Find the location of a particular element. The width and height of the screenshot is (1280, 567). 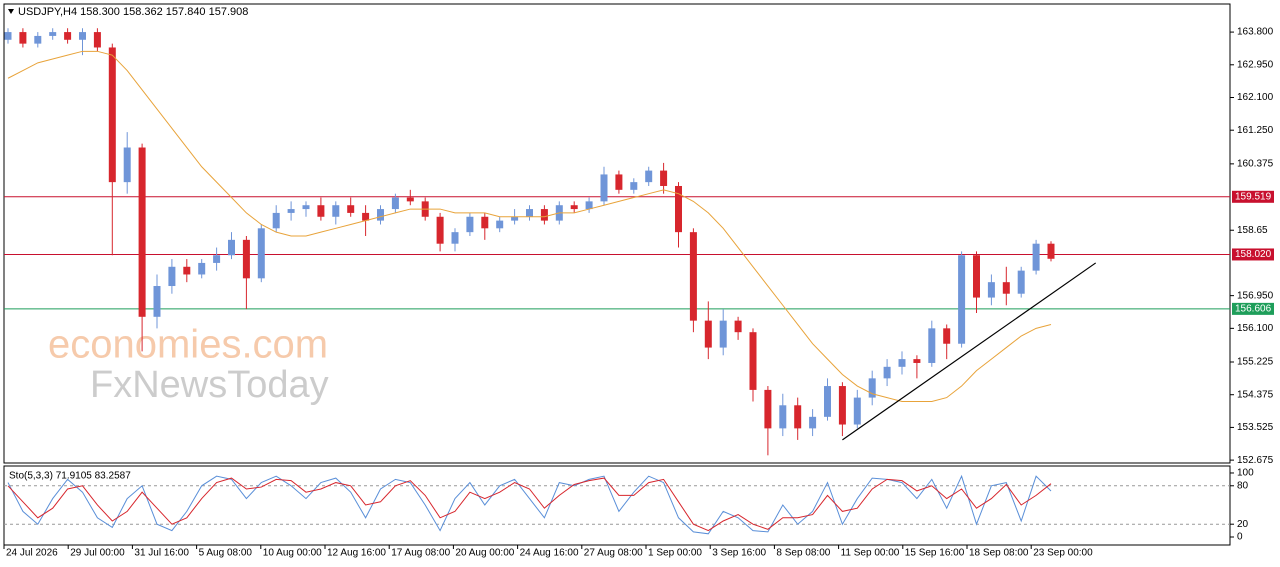

y-tick-label: 162.100 is located at coordinates (1255, 97).